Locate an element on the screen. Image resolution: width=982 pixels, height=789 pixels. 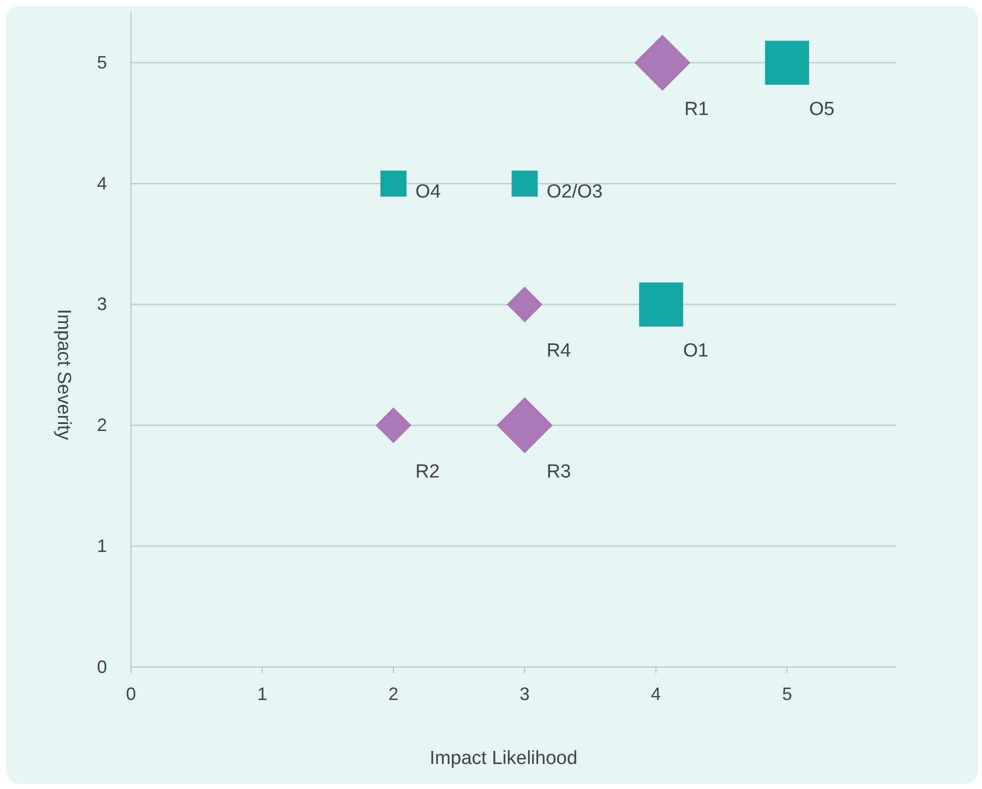
x-tick-label: 5 is located at coordinates (787, 694).